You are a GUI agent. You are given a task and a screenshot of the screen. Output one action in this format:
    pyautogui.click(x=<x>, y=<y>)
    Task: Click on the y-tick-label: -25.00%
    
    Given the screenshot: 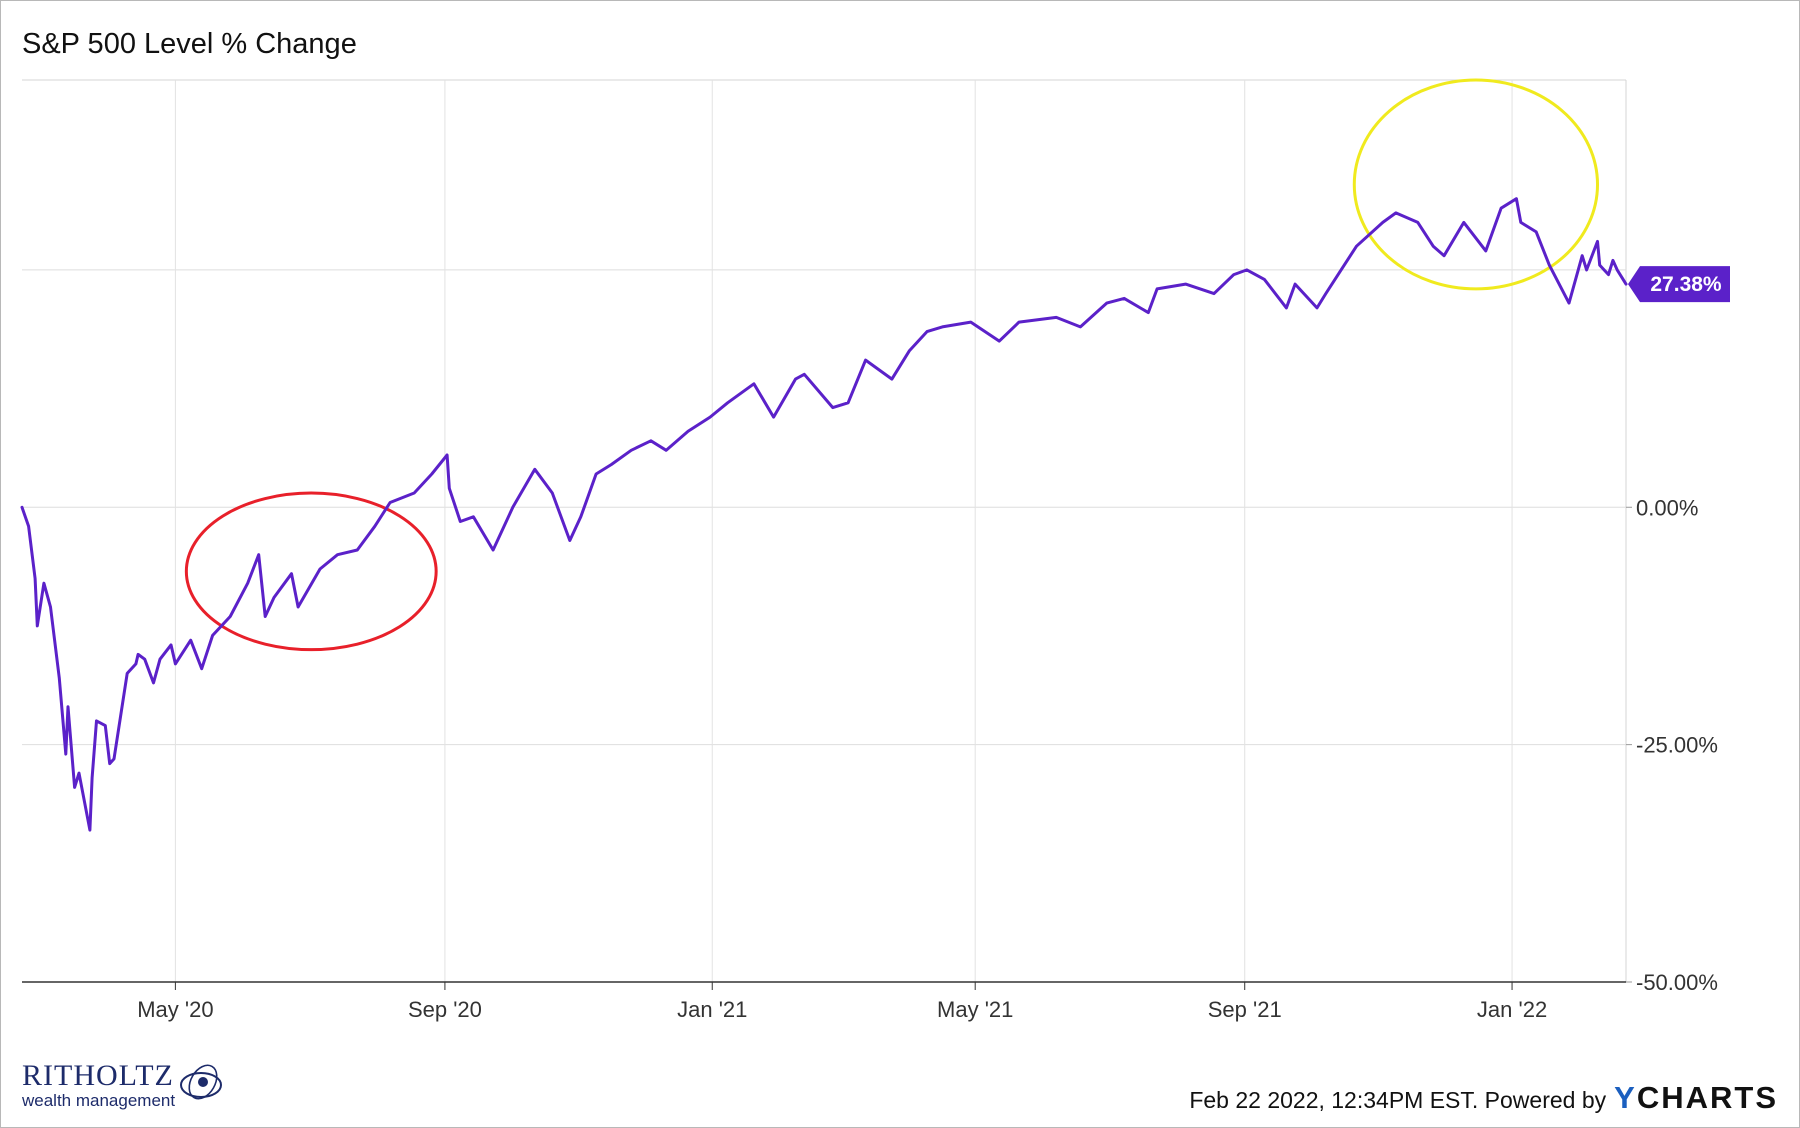 What is the action you would take?
    pyautogui.click(x=1677, y=745)
    